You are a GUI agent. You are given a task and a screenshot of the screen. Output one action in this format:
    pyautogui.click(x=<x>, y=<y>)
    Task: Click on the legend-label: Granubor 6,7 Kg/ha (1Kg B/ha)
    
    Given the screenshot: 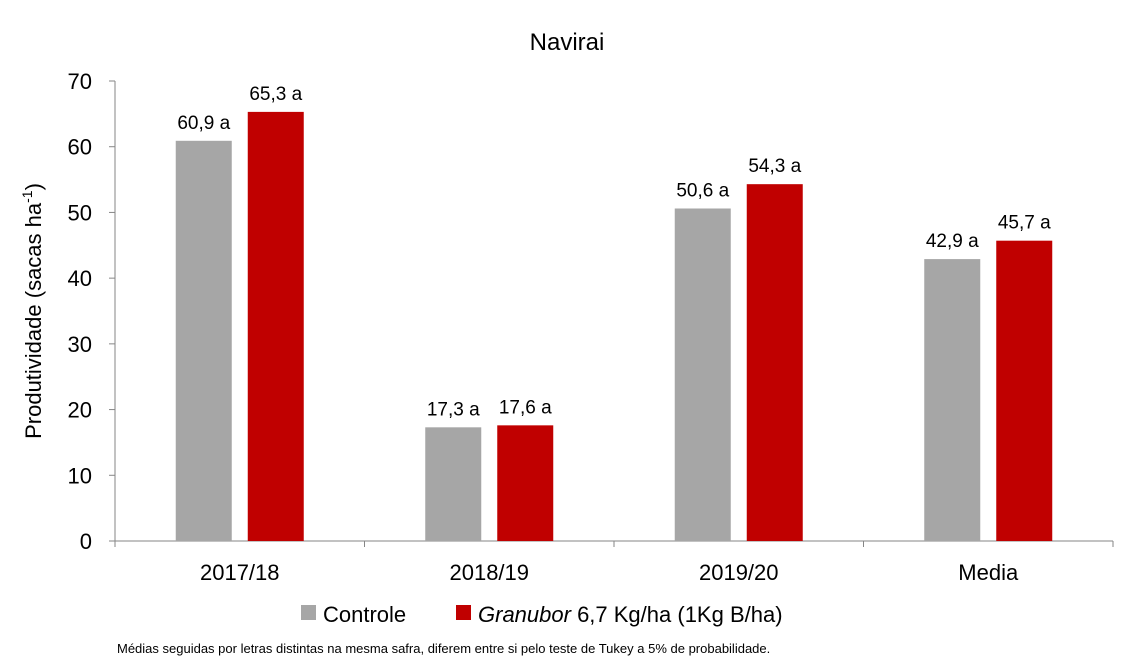 What is the action you would take?
    pyautogui.click(x=630, y=614)
    